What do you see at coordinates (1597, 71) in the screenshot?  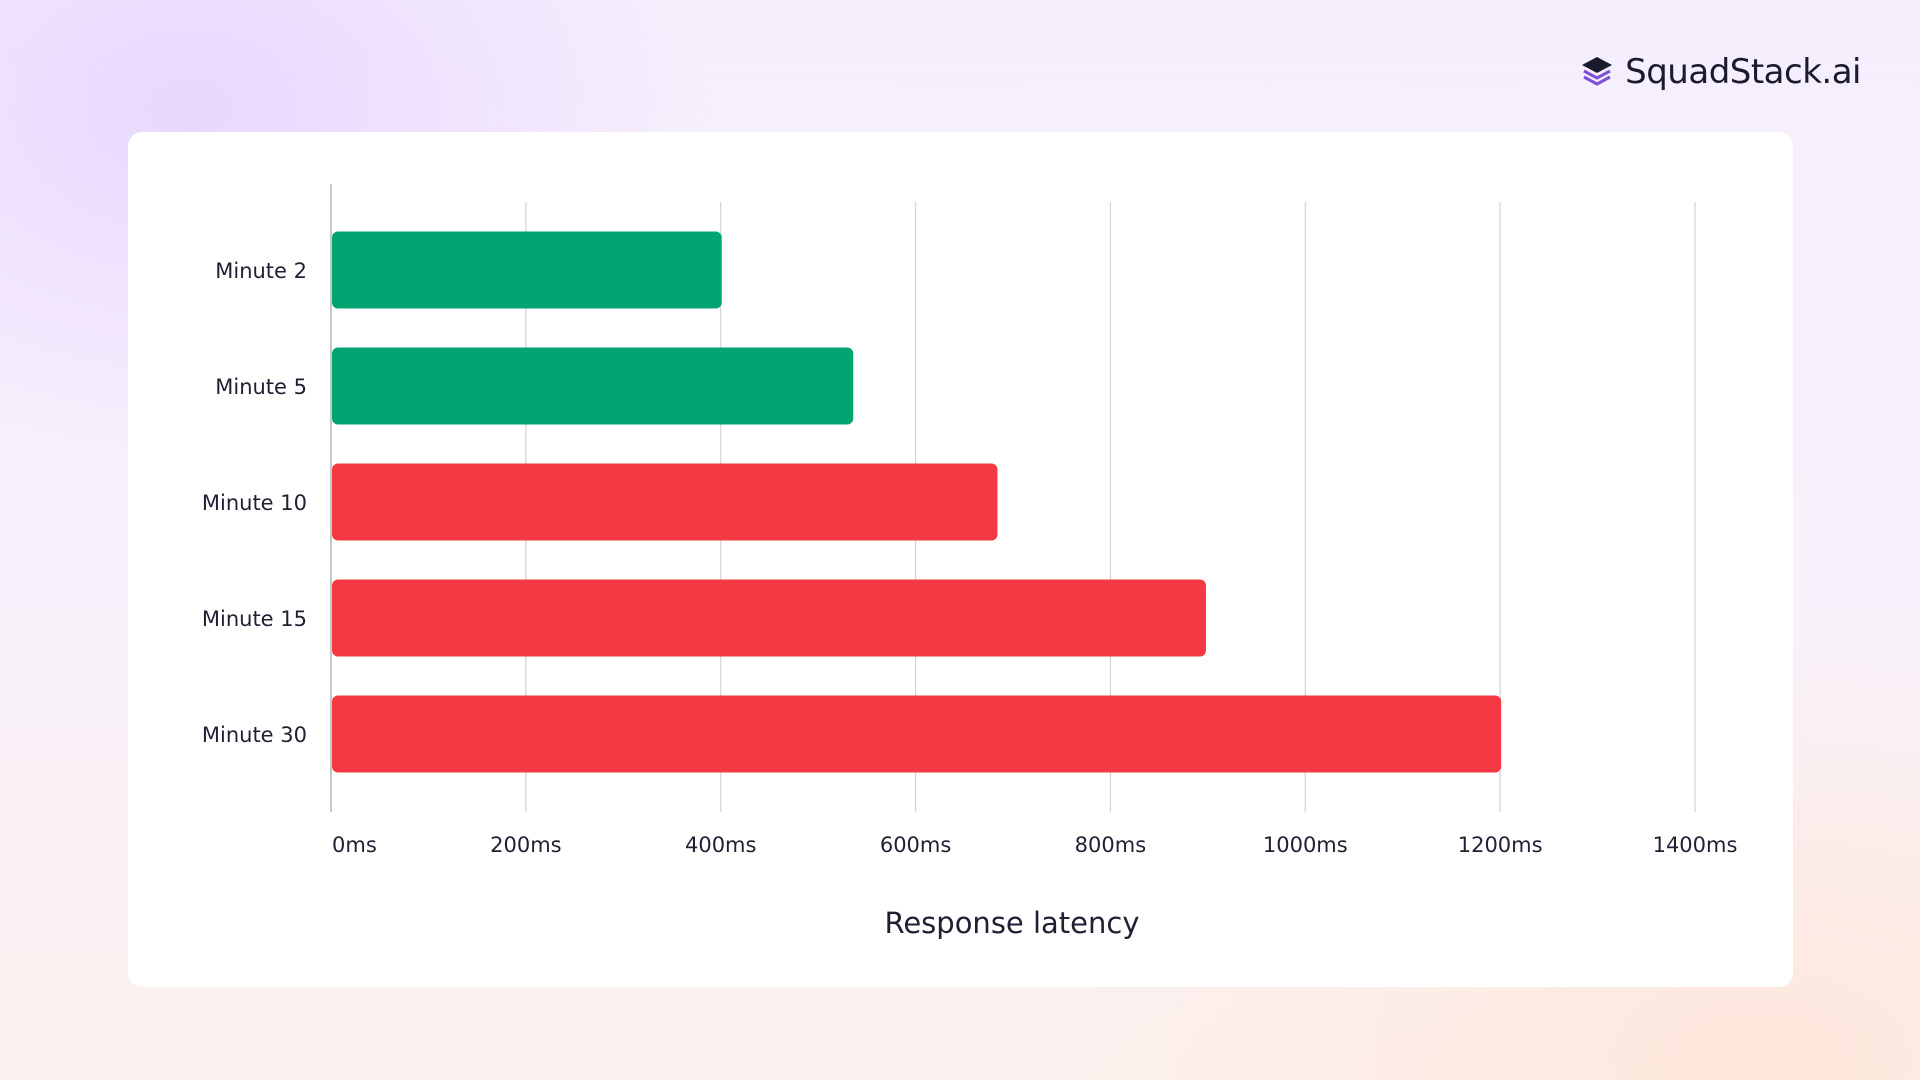 I see `layered-stack-icon` at bounding box center [1597, 71].